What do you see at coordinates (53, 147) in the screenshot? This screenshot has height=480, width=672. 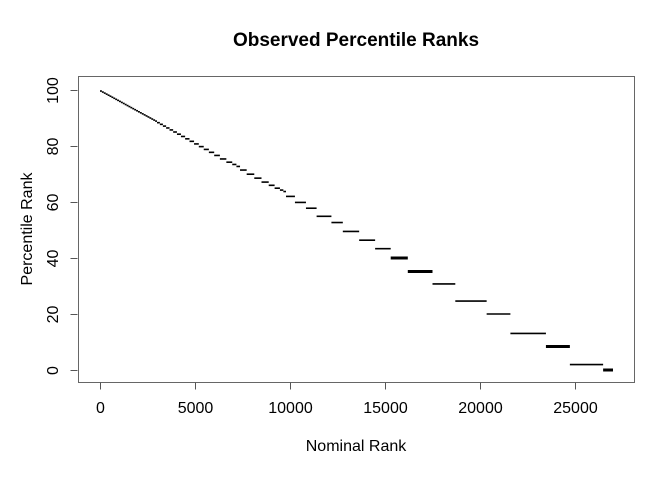 I see `y-tick-label: 80` at bounding box center [53, 147].